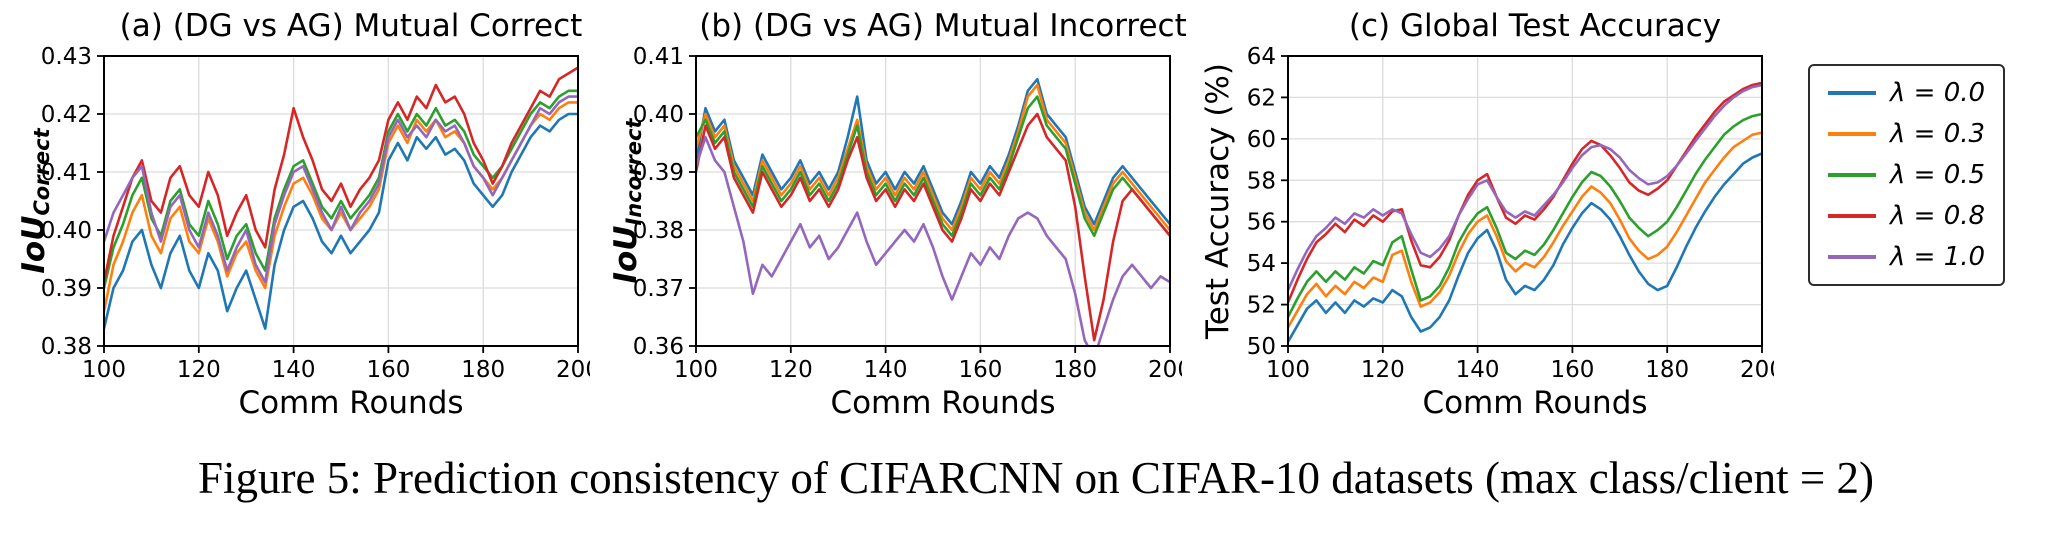 The height and width of the screenshot is (546, 2072). Describe the element at coordinates (1219, 201) in the screenshot. I see `svg-text: Test Accuracy (%)` at that location.